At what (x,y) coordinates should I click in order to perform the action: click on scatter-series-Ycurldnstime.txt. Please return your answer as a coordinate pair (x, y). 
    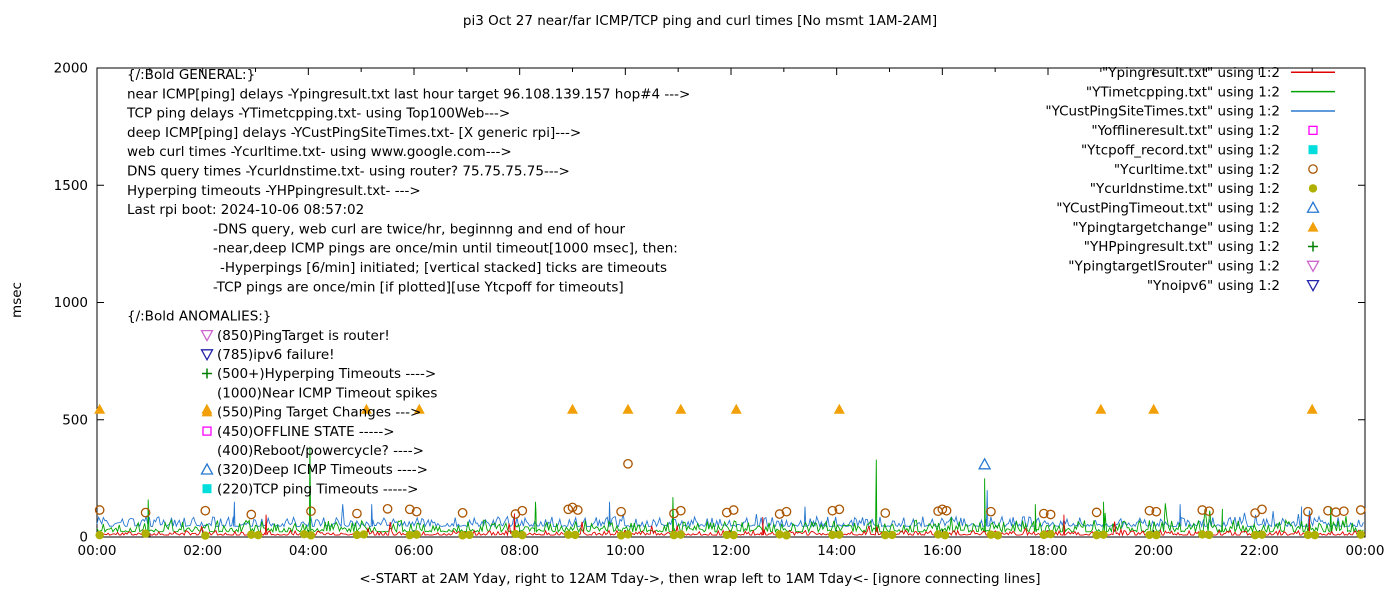
    Looking at the image, I should click on (730, 534).